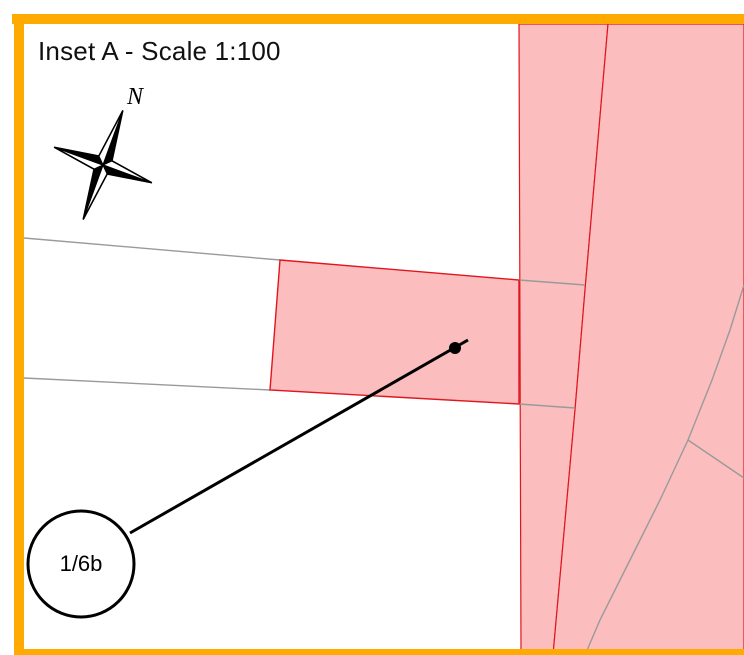 The width and height of the screenshot is (744, 655). What do you see at coordinates (715, 459) in the screenshot?
I see `road-side-boundary` at bounding box center [715, 459].